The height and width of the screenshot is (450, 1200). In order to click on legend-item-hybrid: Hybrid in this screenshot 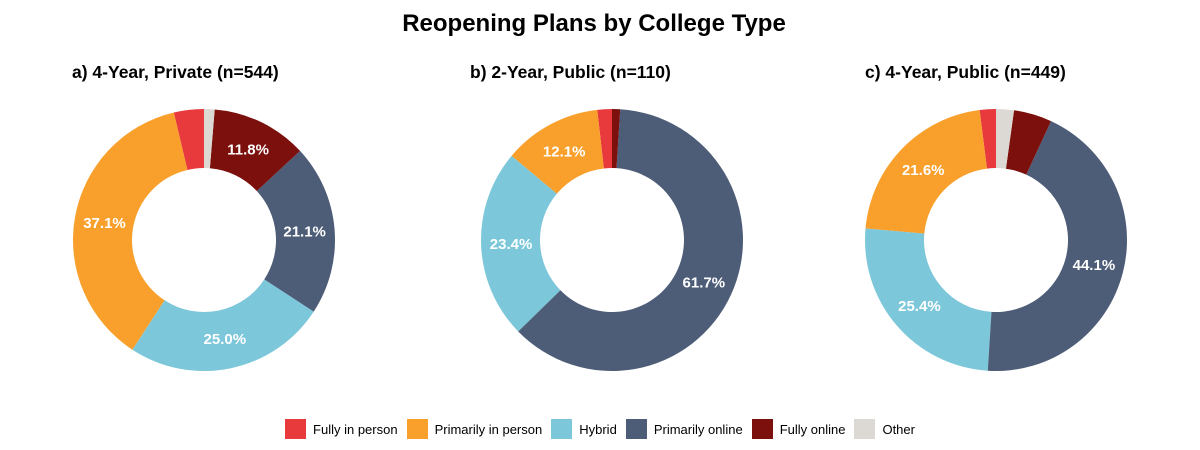, I will do `click(584, 429)`.